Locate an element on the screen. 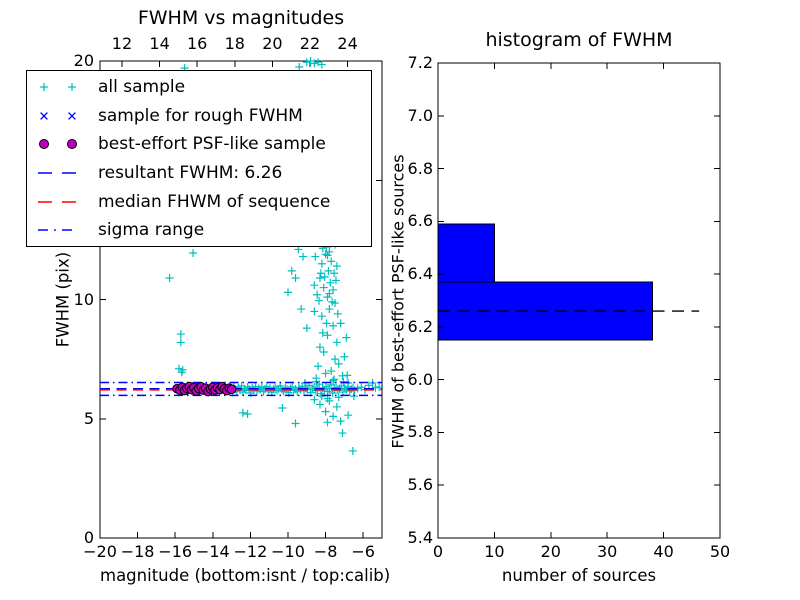 The height and width of the screenshot is (600, 800). legend-item-label: sigma range is located at coordinates (151, 230).